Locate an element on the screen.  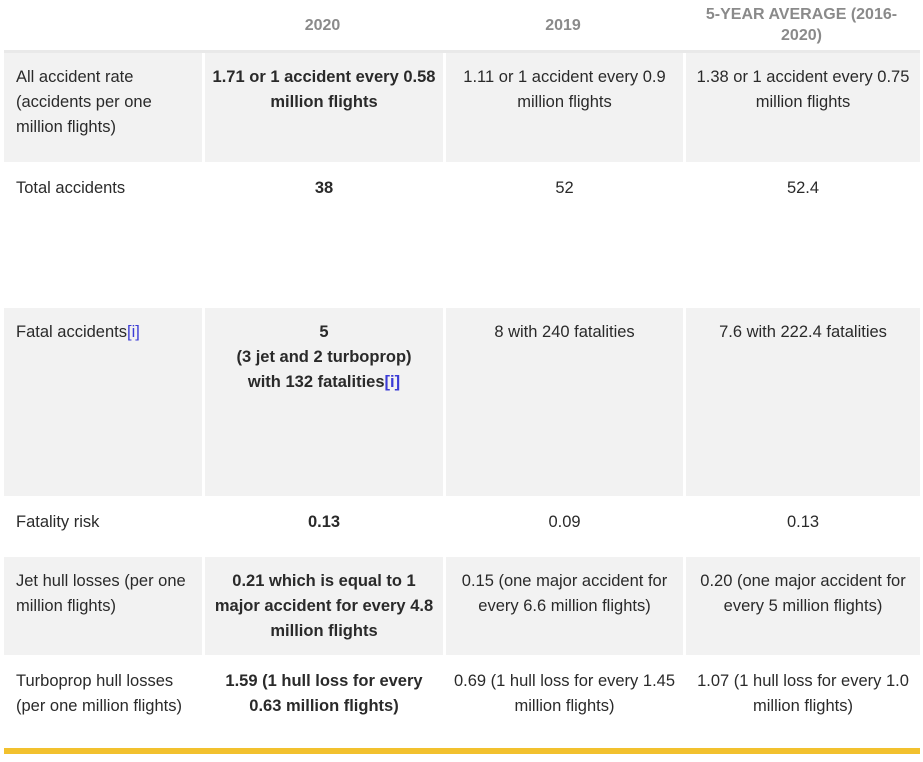
row-label: Fatal accidents is located at coordinates (71, 332).